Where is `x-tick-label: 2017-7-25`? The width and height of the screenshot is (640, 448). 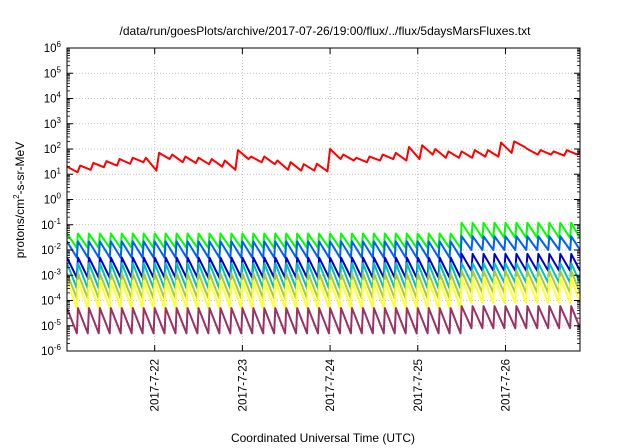
x-tick-label: 2017-7-25 is located at coordinates (419, 385).